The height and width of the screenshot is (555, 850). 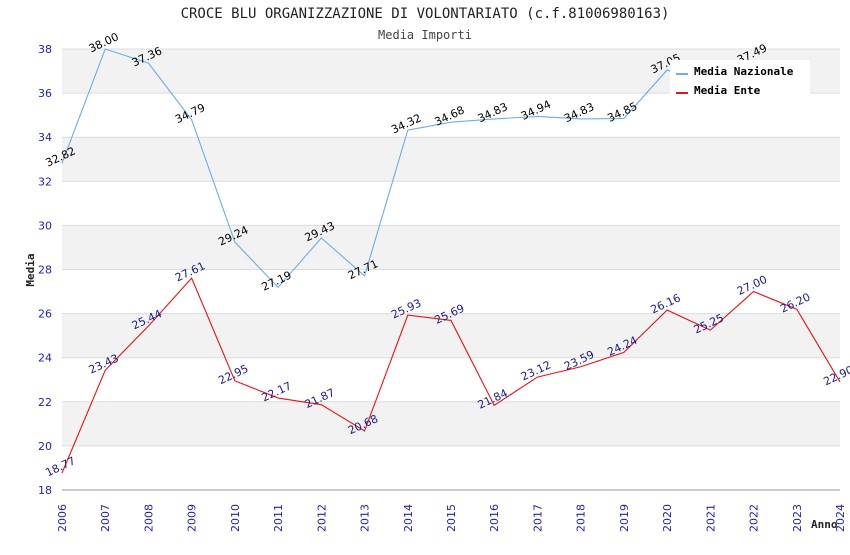 I want to click on x-tick-label: 2017, so click(x=537, y=518).